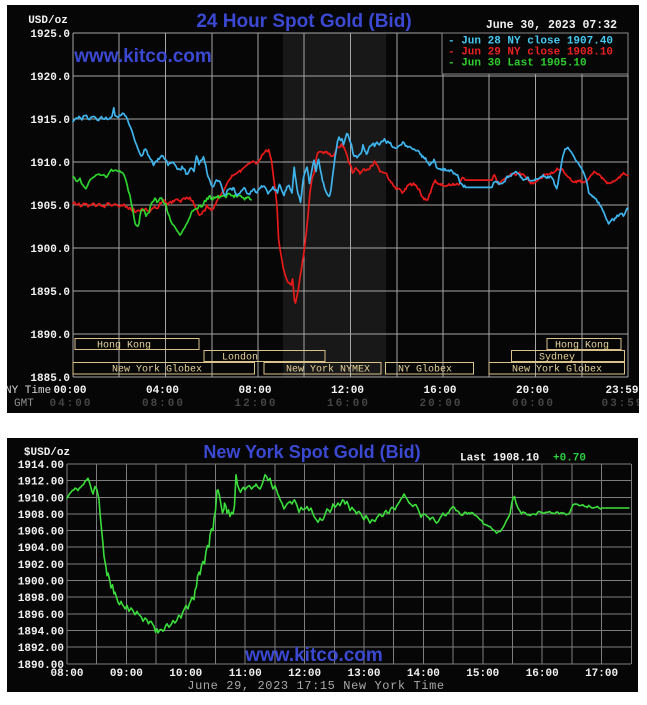 The image size is (647, 705). I want to click on svg-text: New York Spot Gold (Bid), so click(311, 452).